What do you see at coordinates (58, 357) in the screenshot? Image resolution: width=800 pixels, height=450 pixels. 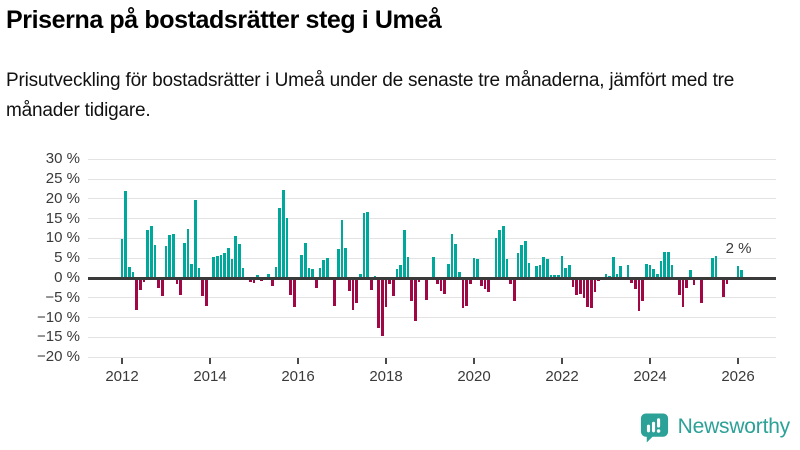 I see `y-axis-tick-label: −20 %` at bounding box center [58, 357].